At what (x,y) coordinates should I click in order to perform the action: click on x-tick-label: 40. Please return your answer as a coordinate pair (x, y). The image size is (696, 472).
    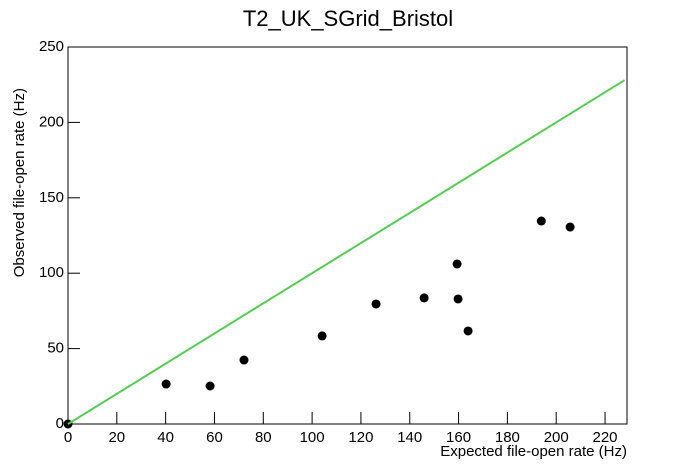
    Looking at the image, I should click on (165, 437).